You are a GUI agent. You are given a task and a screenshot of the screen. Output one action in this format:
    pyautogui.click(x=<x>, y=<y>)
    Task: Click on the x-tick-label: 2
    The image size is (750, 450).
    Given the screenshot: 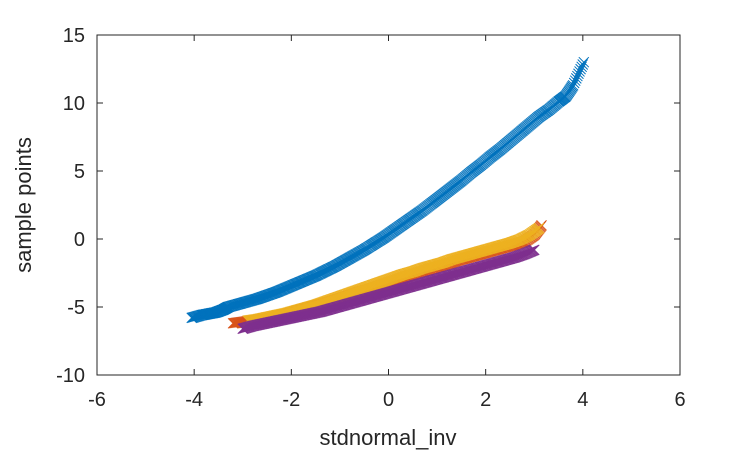 What is the action you would take?
    pyautogui.click(x=485, y=400)
    